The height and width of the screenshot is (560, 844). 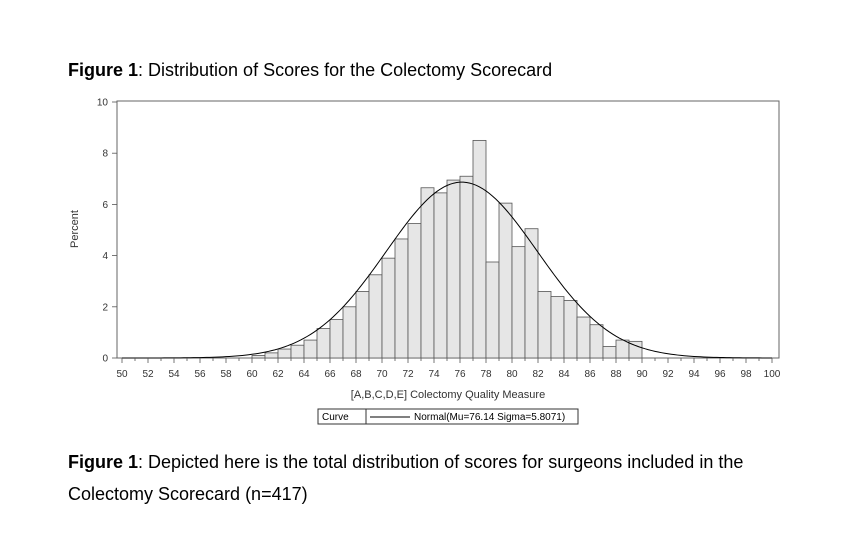 I want to click on x-tick-label: 60, so click(x=252, y=374).